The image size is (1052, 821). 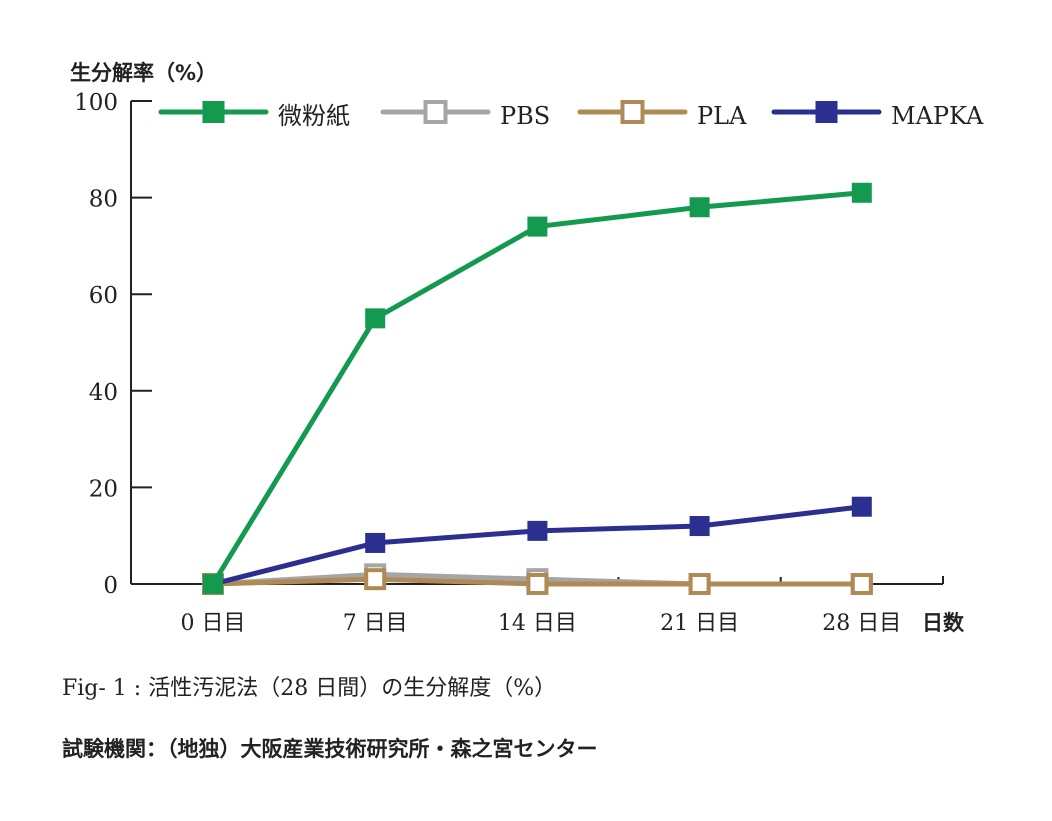 I want to click on legend-item: 微粉紙, so click(x=254, y=115).